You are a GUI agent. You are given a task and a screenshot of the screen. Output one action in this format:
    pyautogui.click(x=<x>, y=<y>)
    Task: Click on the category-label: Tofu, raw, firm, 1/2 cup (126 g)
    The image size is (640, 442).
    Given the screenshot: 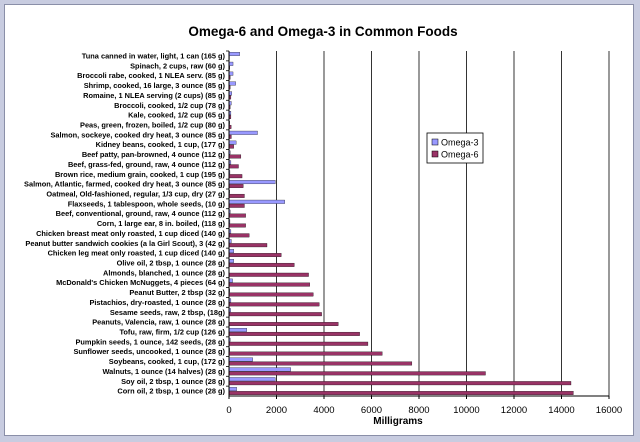 What is the action you would take?
    pyautogui.click(x=172, y=332)
    